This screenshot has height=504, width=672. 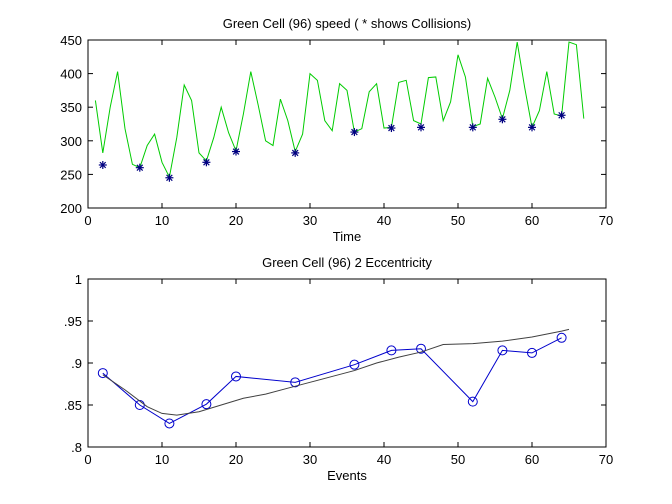 I want to click on eccentricity-x-tick-label: 70, so click(x=606, y=459).